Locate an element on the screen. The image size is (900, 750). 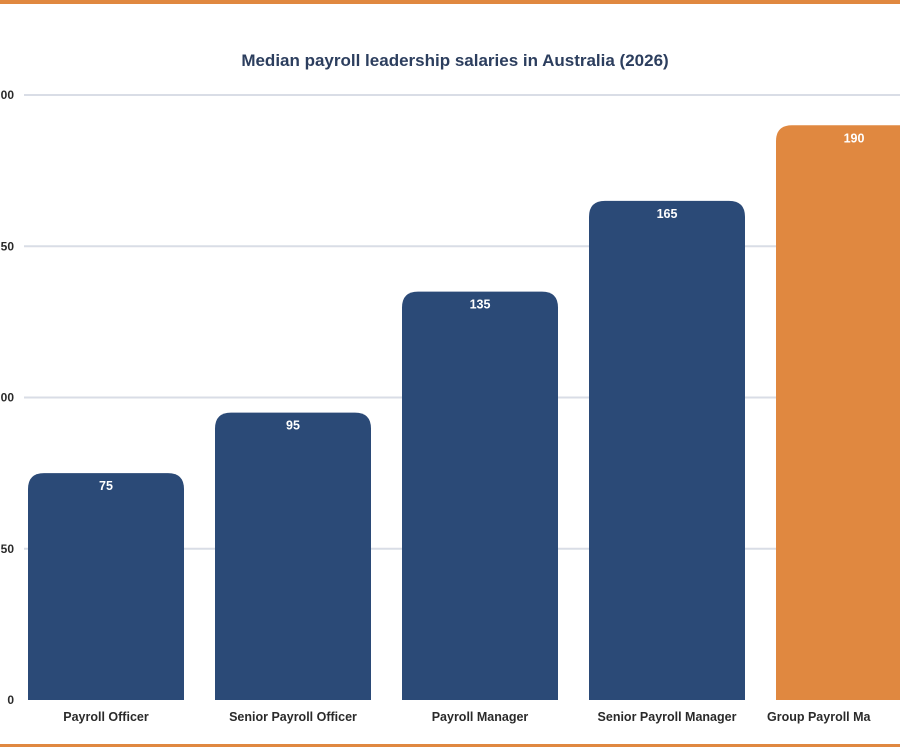
x-category-label-2: Payroll Manager is located at coordinates (480, 717).